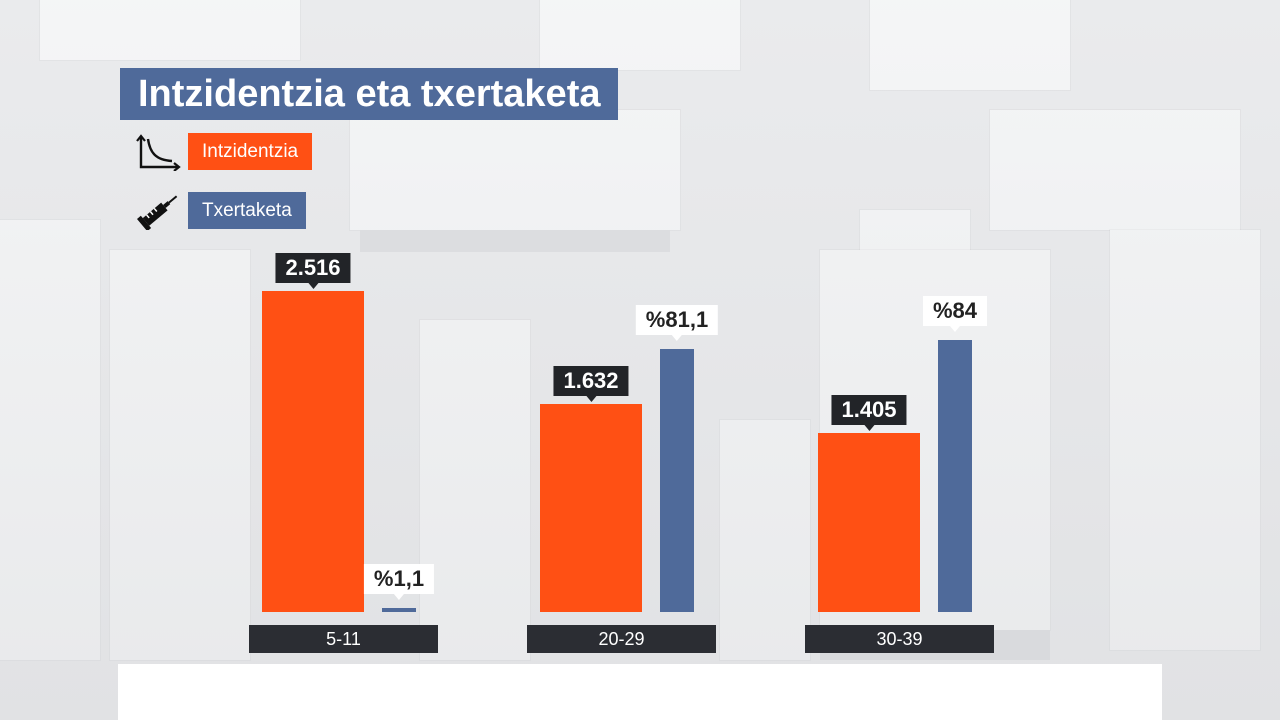  What do you see at coordinates (399, 582) in the screenshot?
I see `value-label-vaccination-5-11: %1,1` at bounding box center [399, 582].